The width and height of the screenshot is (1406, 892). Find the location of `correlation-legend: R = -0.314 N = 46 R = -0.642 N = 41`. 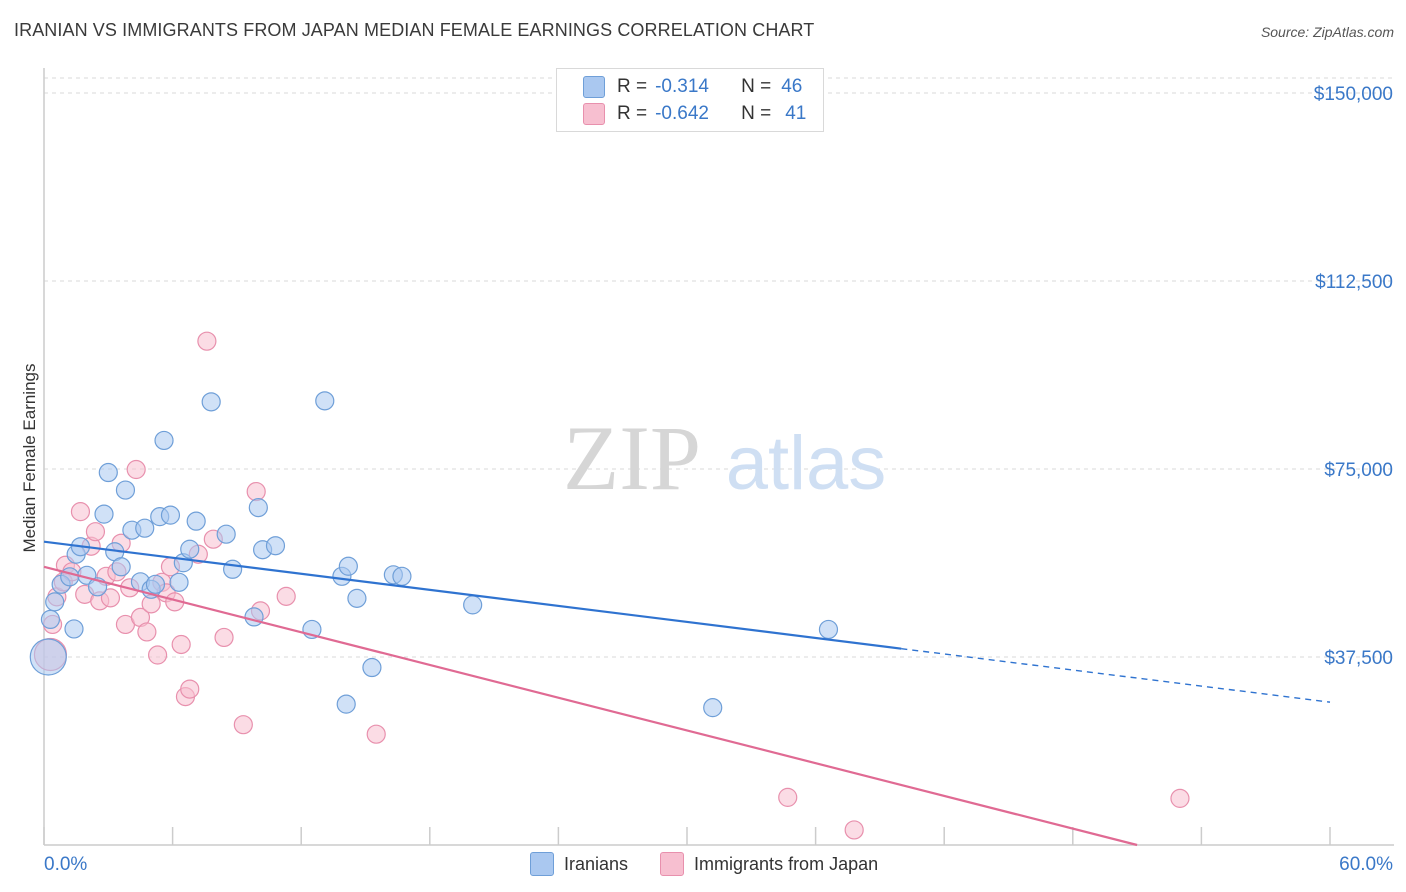

correlation-legend: R = -0.314 N = 46 R = -0.642 N = 41 is located at coordinates (690, 100).